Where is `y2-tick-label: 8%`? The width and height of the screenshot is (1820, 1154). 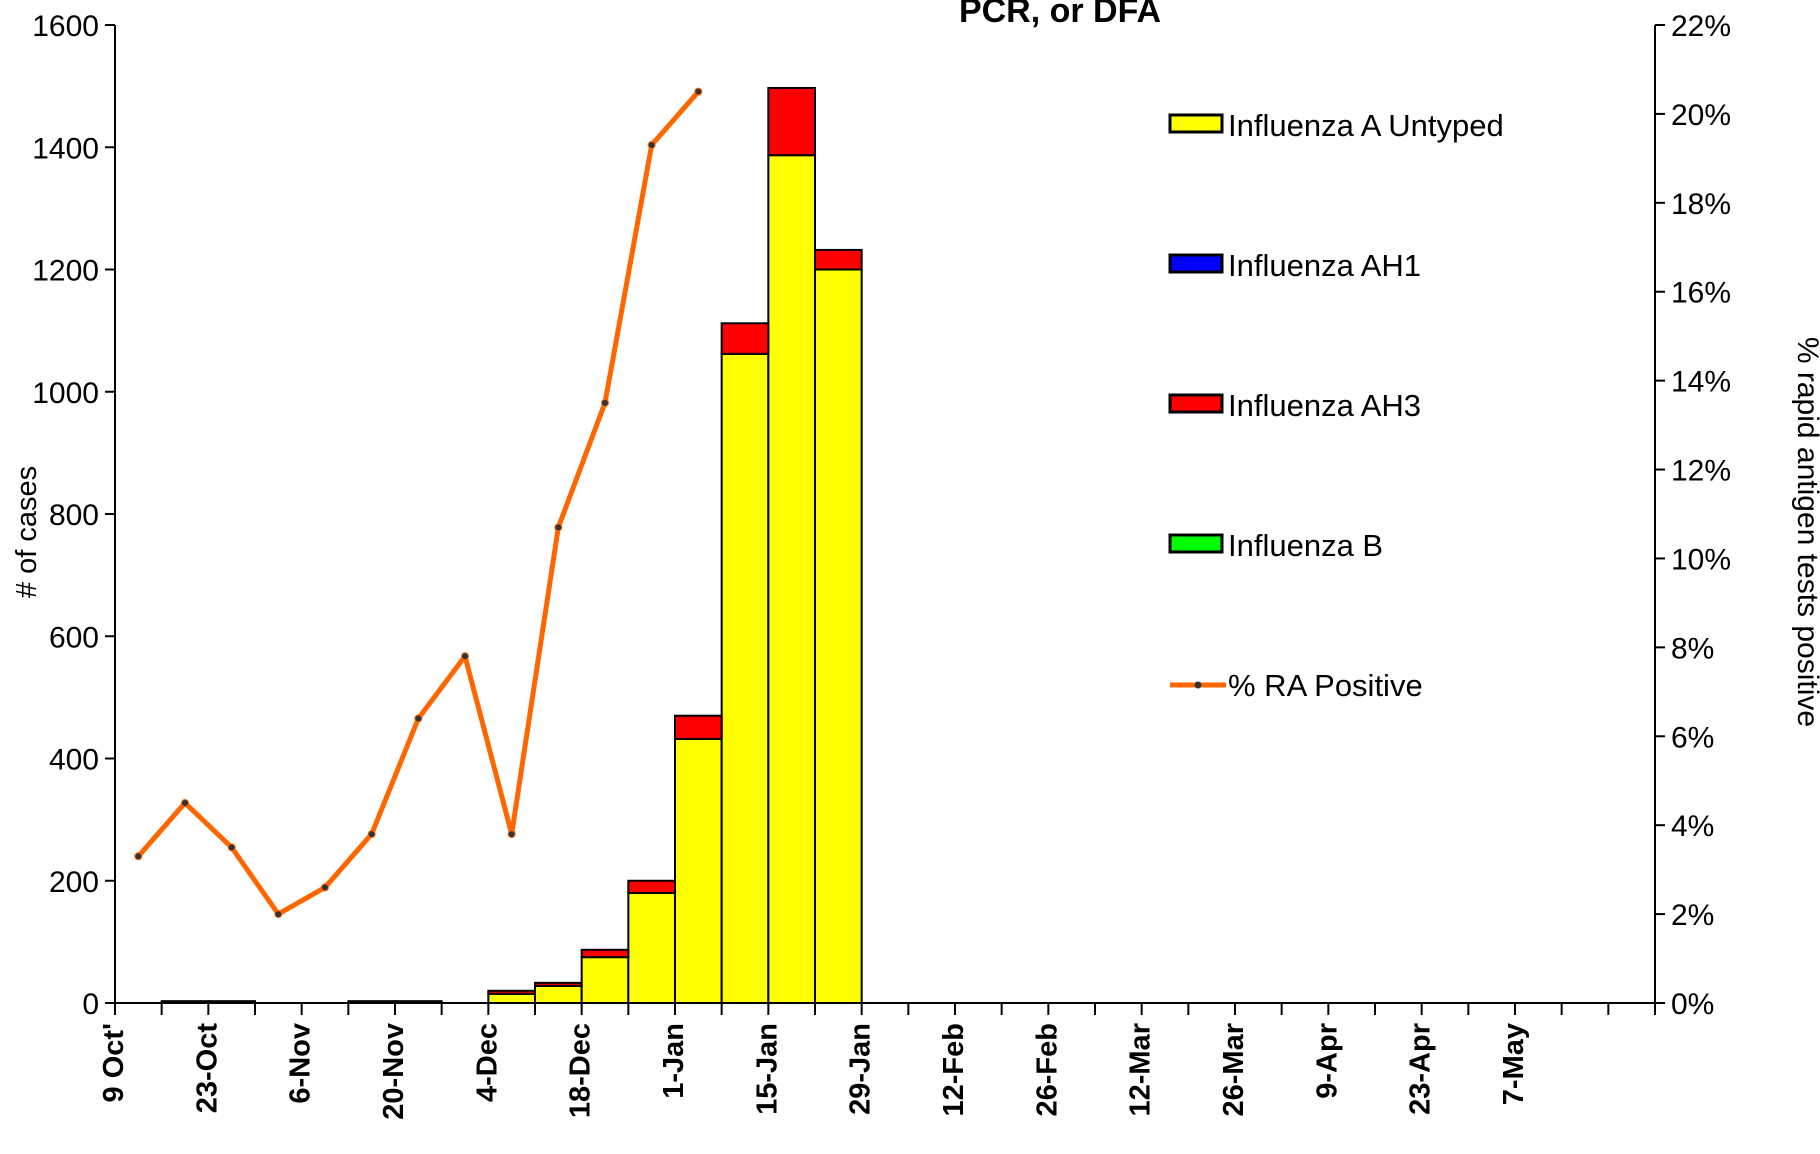
y2-tick-label: 8% is located at coordinates (1692, 648).